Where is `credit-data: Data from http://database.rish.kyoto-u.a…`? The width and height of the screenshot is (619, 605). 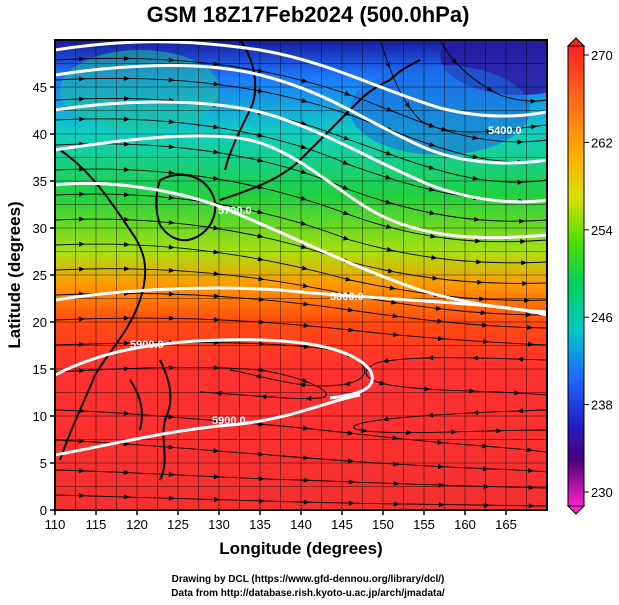 credit-data: Data from http://database.rish.kyoto-u.a… is located at coordinates (308, 593).